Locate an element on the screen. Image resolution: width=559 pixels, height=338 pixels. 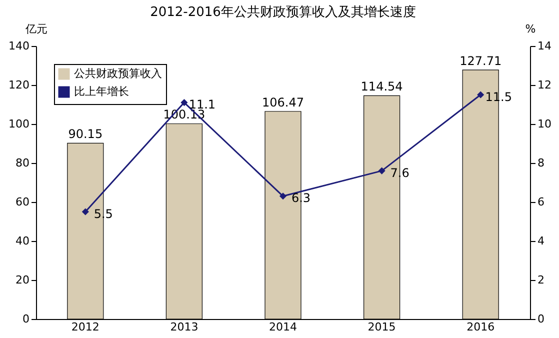
y-tick-label: 80 is located at coordinates (23, 163).